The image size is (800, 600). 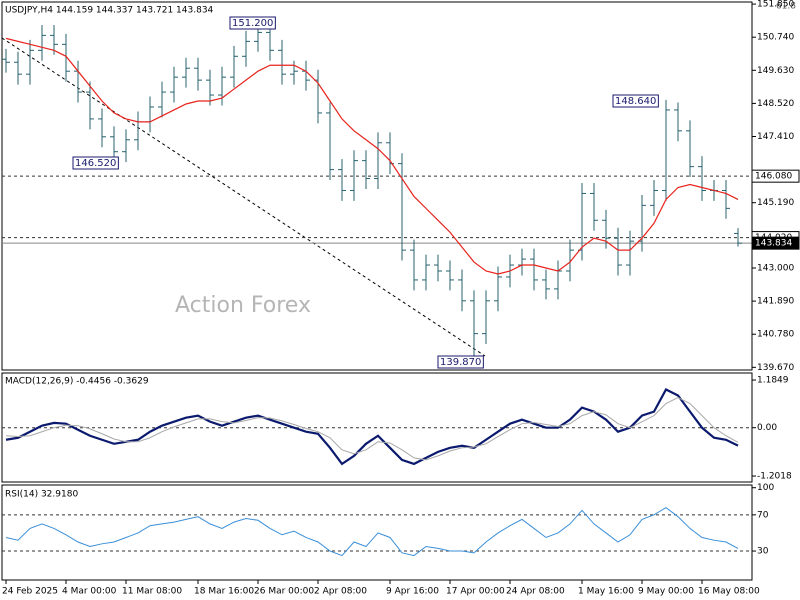 I want to click on y-tick-label: 1.1849, so click(x=773, y=381).